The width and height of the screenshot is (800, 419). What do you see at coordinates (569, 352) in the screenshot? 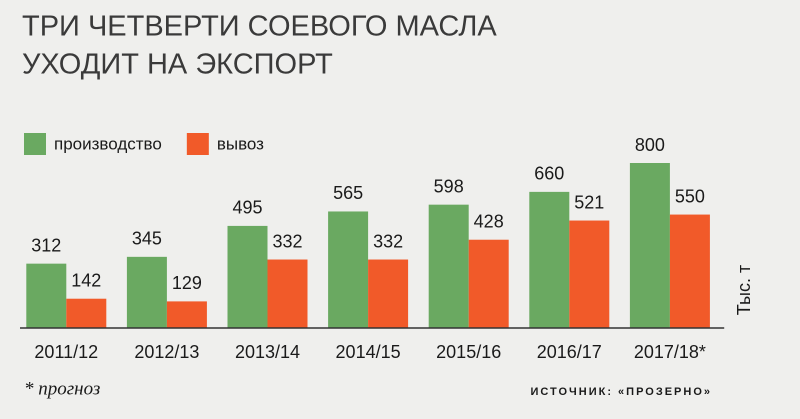
I see `x-tick-label: 2016/17` at bounding box center [569, 352].